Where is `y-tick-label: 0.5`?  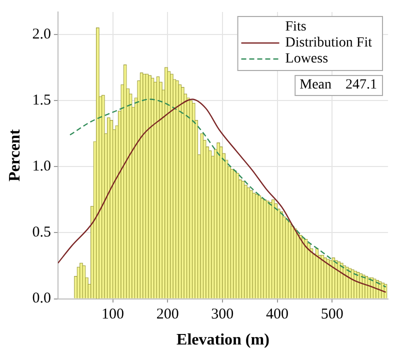
y-tick-label: 0.5 is located at coordinates (41, 232).